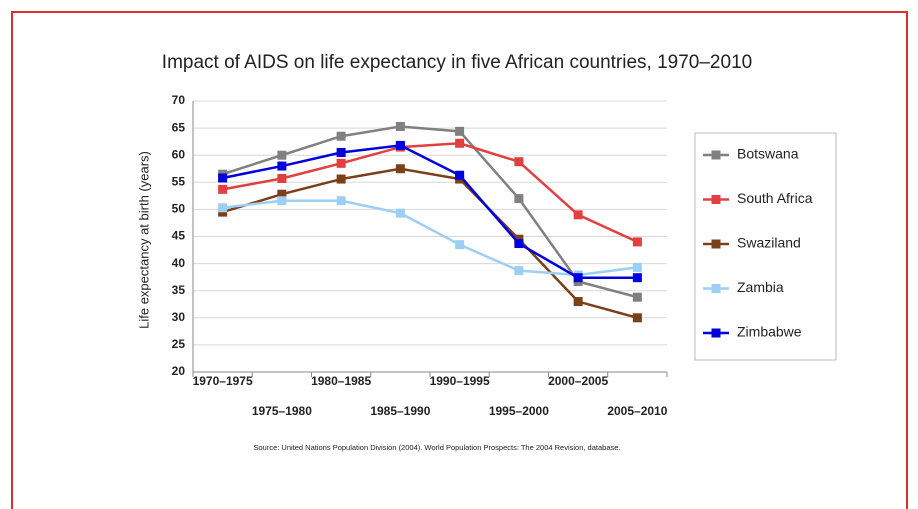 This screenshot has width=918, height=509. Describe the element at coordinates (179, 100) in the screenshot. I see `y-tick-label: 70` at that location.